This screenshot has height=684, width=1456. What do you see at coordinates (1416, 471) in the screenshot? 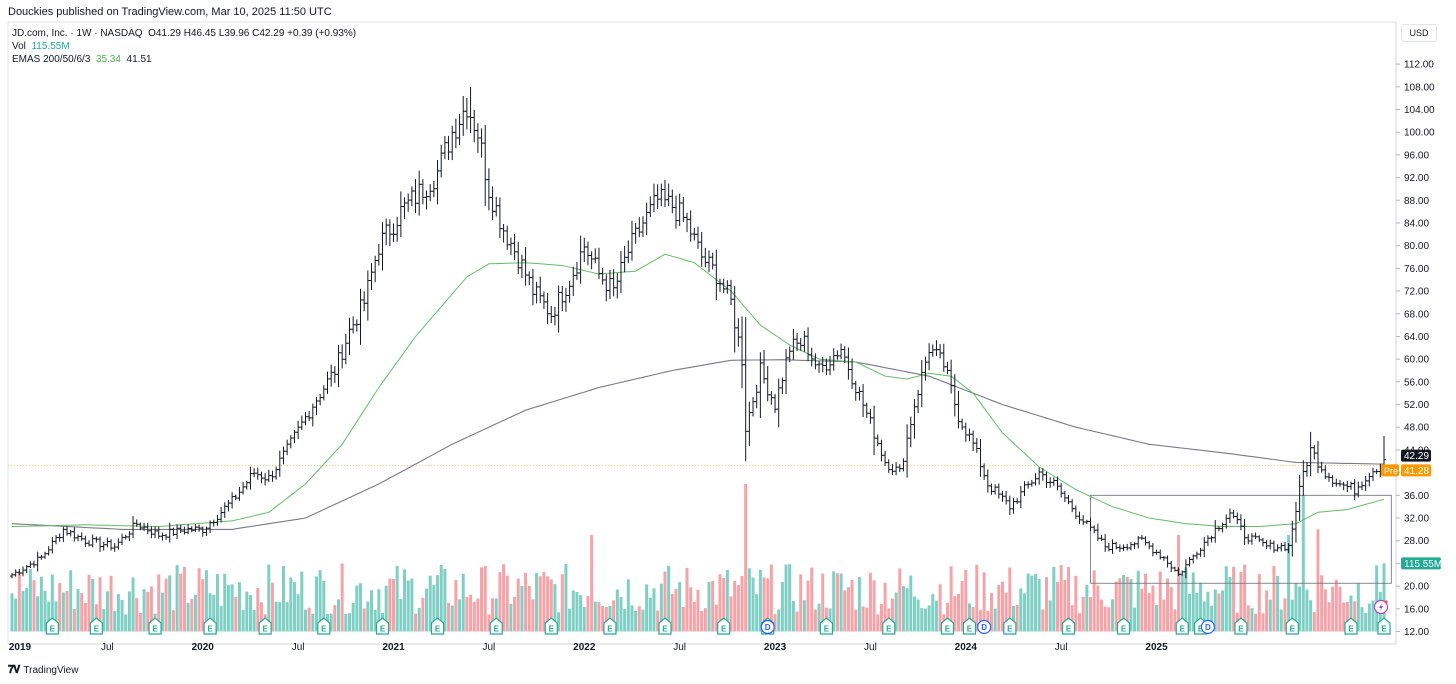
I see `premarket-price: 41.28` at bounding box center [1416, 471].